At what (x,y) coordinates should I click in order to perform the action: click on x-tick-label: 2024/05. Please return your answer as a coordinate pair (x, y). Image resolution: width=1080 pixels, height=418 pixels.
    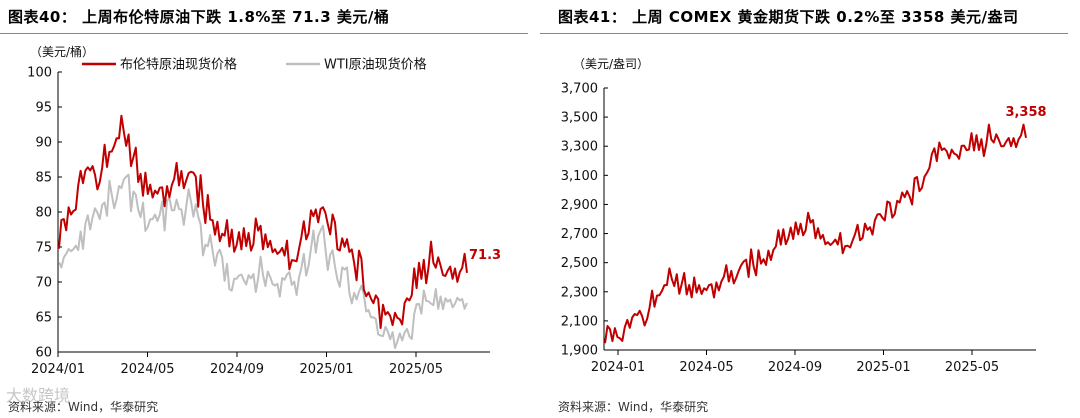
    Looking at the image, I should click on (147, 369).